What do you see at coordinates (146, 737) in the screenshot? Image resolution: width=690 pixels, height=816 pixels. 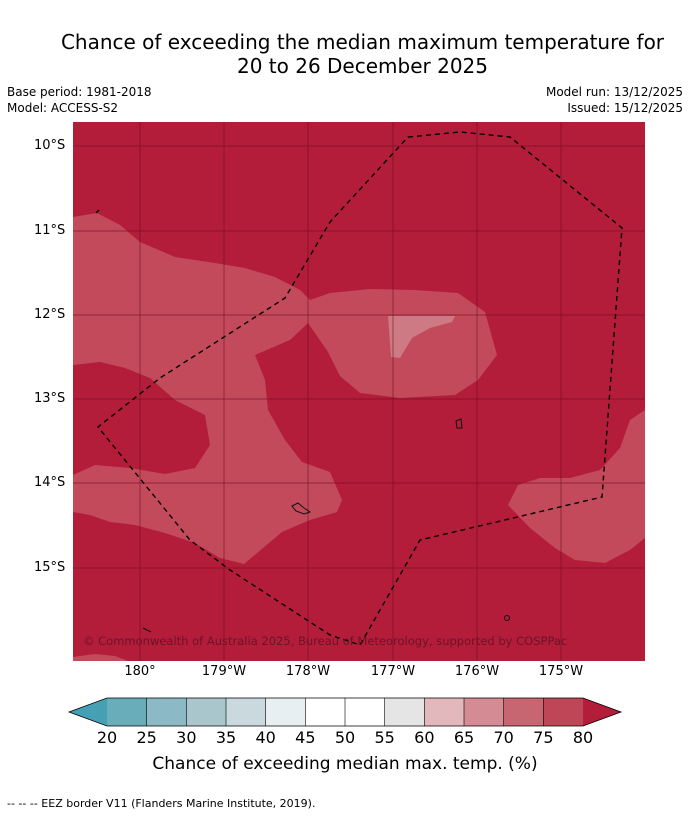 I see `colorbar-tick-label: 25` at bounding box center [146, 737].